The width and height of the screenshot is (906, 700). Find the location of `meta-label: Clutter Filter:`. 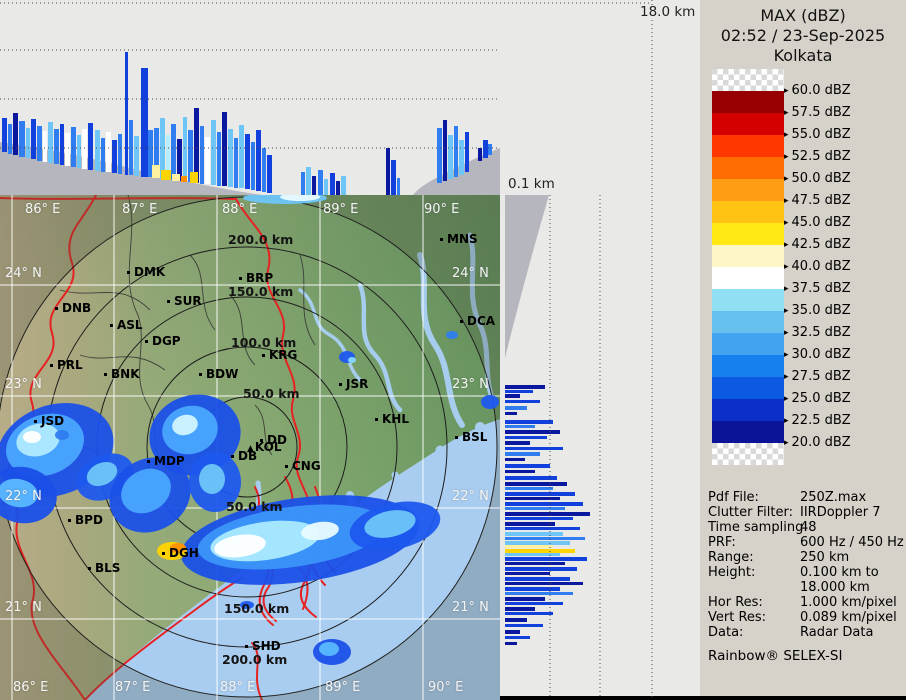

meta-label: Clutter Filter: is located at coordinates (750, 512).